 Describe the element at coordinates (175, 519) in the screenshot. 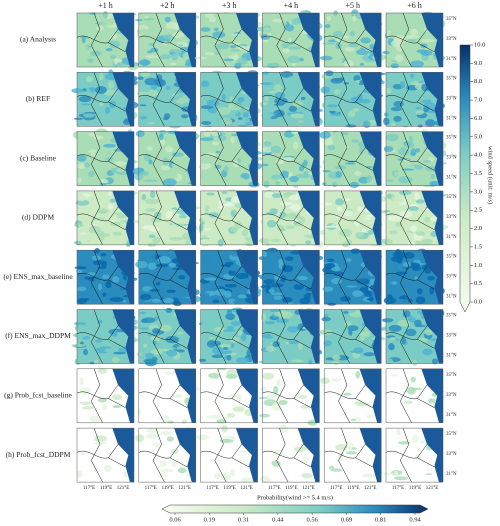

I see `prob-tick-label: 0.06` at that location.